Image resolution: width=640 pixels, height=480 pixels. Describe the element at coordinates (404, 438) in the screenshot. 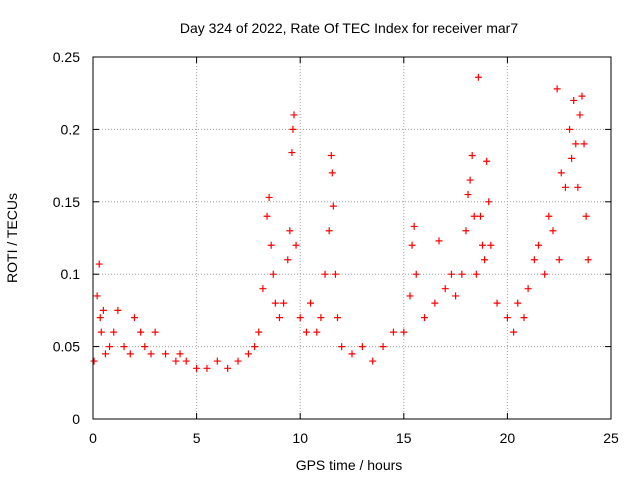

I see `x-tick-label: 15` at that location.